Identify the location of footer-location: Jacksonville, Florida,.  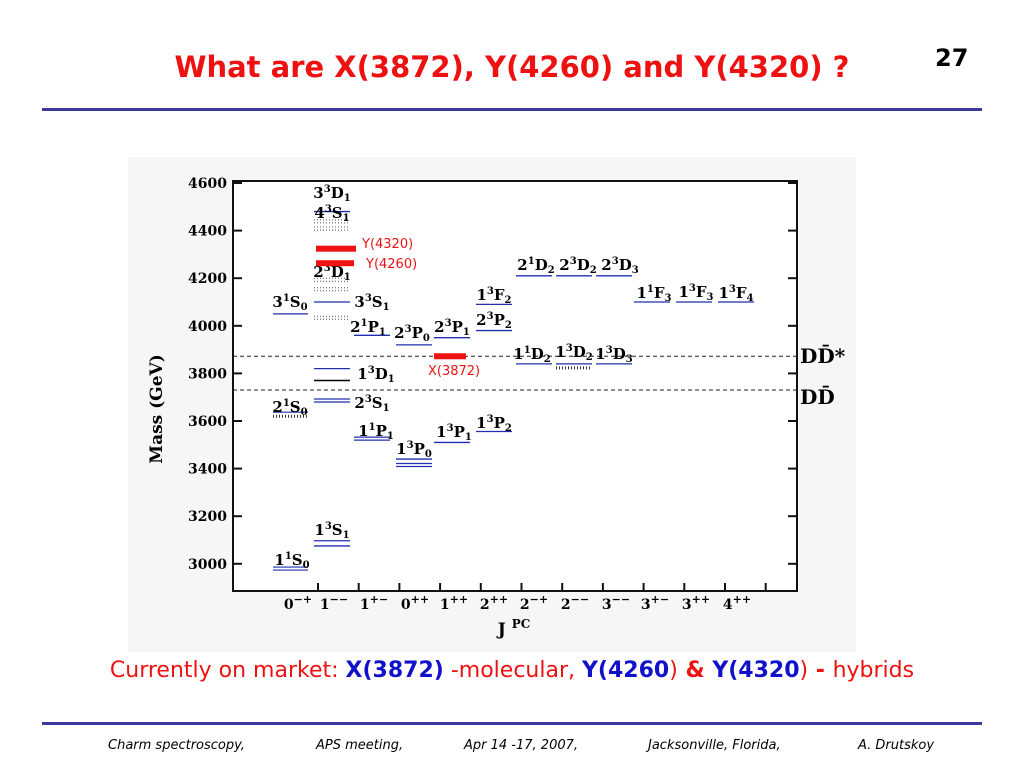
(714, 745).